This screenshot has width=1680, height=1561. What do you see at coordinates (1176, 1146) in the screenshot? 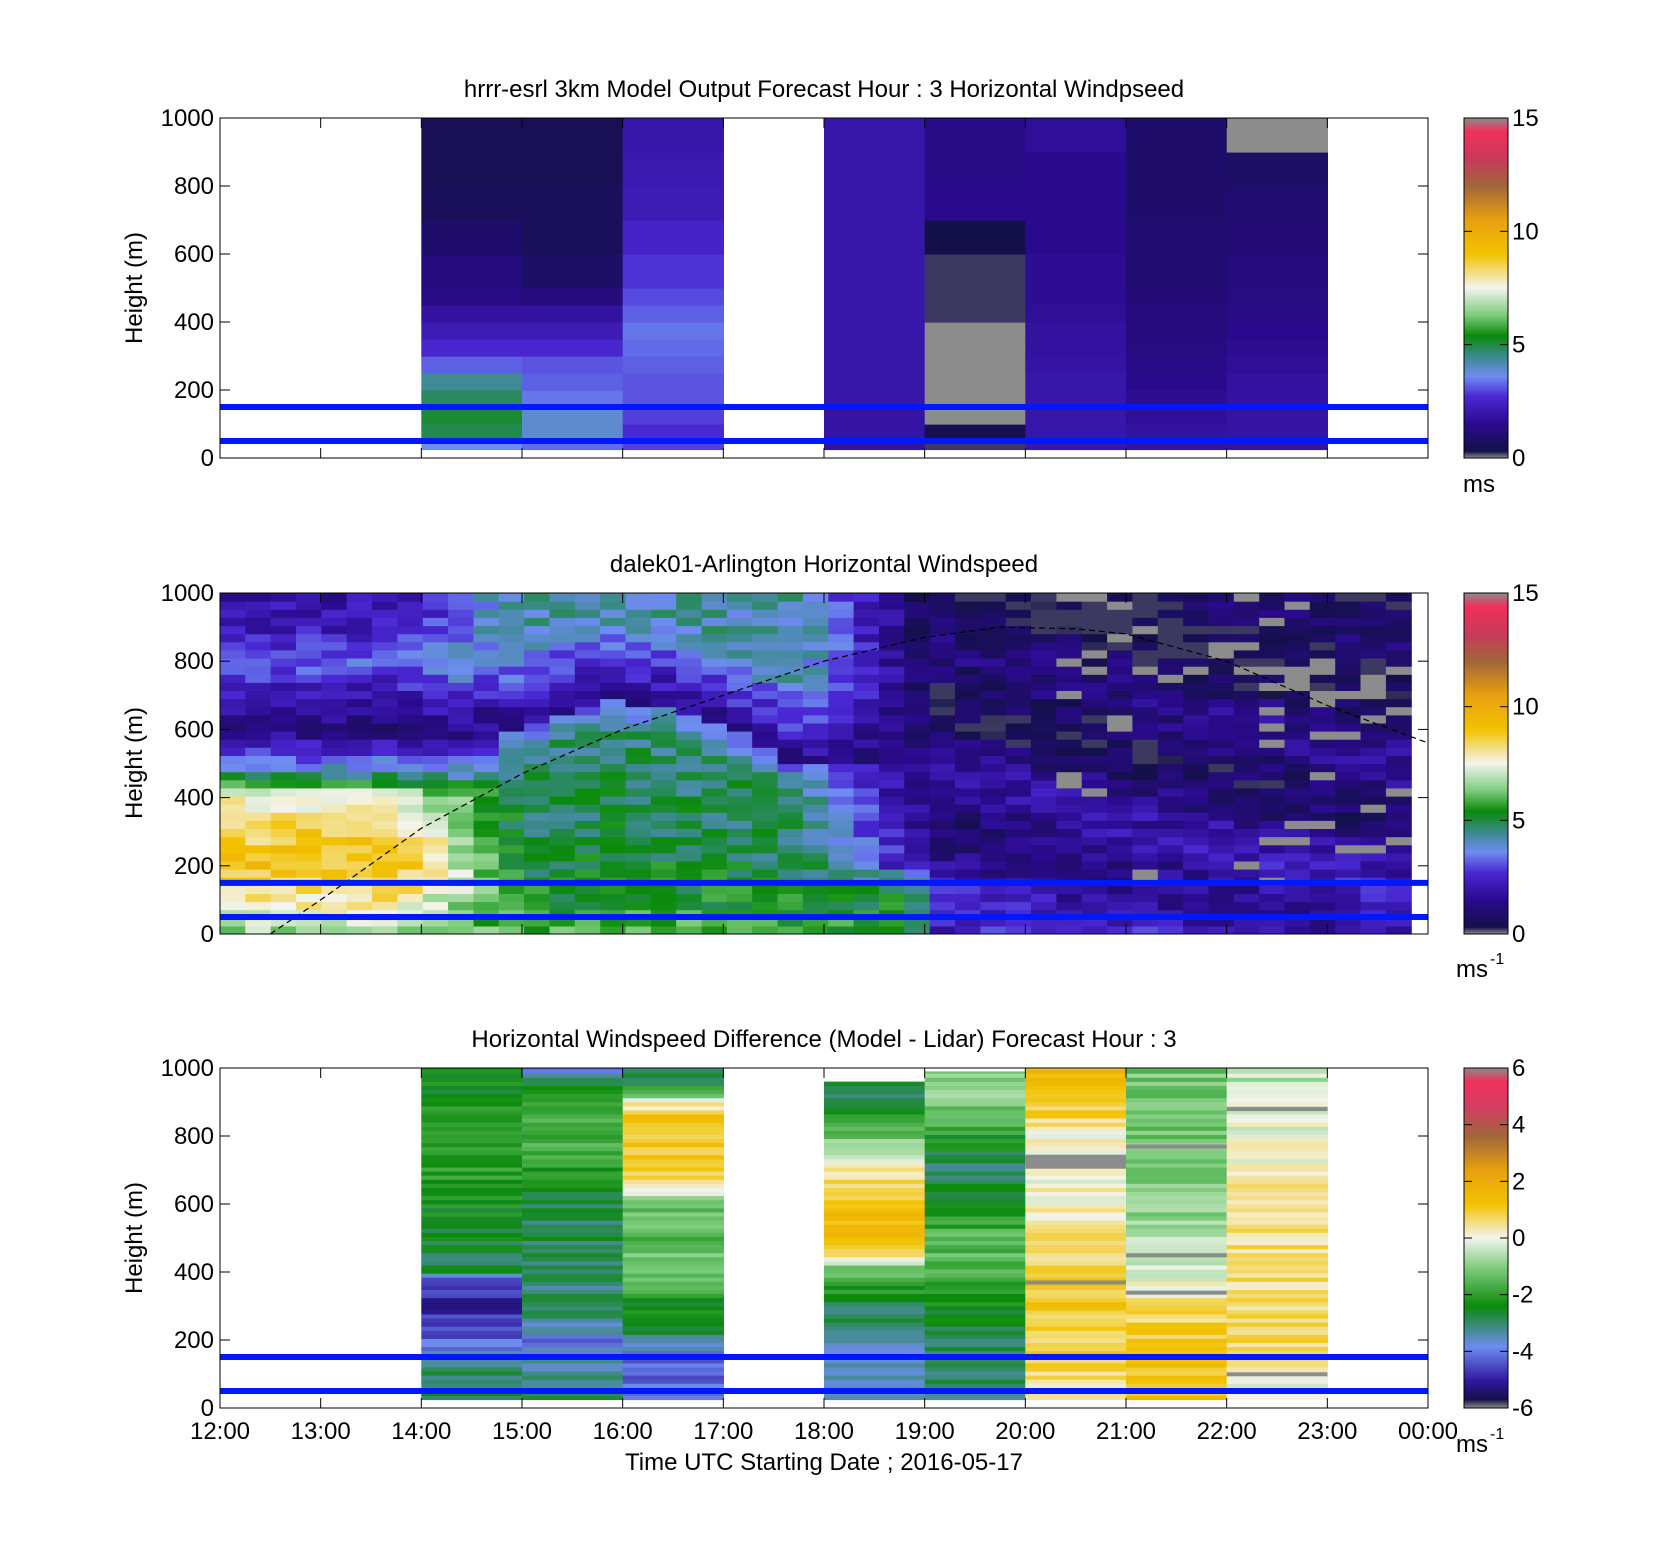
I see `diff-missing-row` at bounding box center [1176, 1146].